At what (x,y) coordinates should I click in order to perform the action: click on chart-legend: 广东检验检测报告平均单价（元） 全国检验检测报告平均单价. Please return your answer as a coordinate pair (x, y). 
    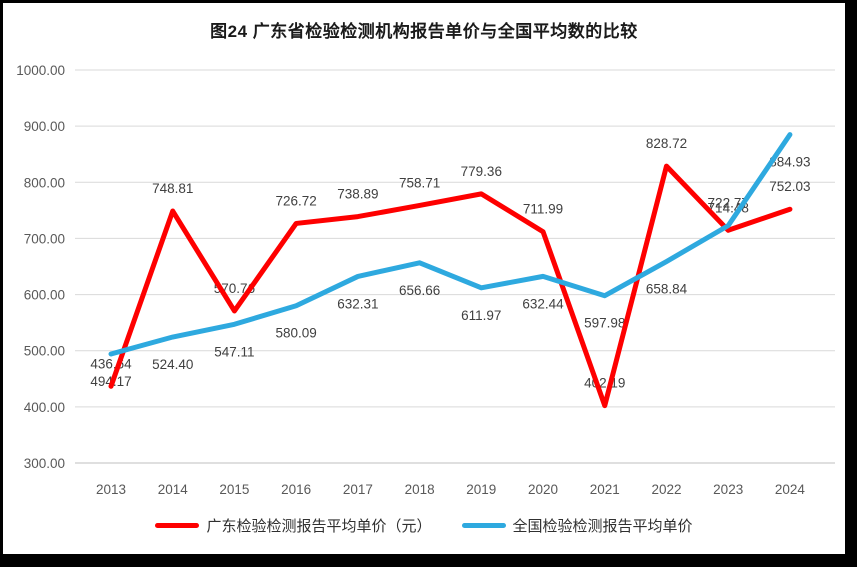
    Looking at the image, I should click on (424, 525).